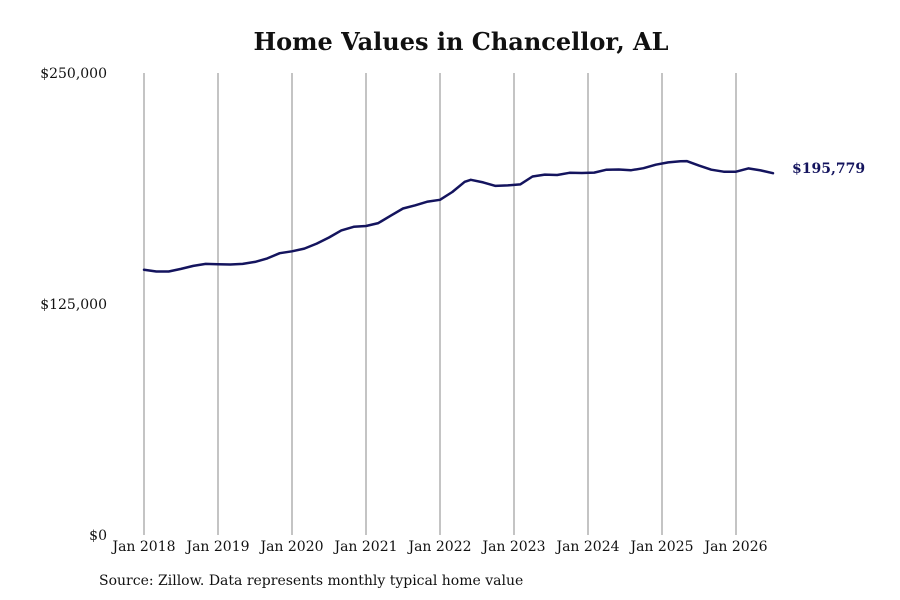 Image resolution: width=900 pixels, height=600 pixels. Describe the element at coordinates (73, 74) in the screenshot. I see `y-tick-label: $250,000` at that location.